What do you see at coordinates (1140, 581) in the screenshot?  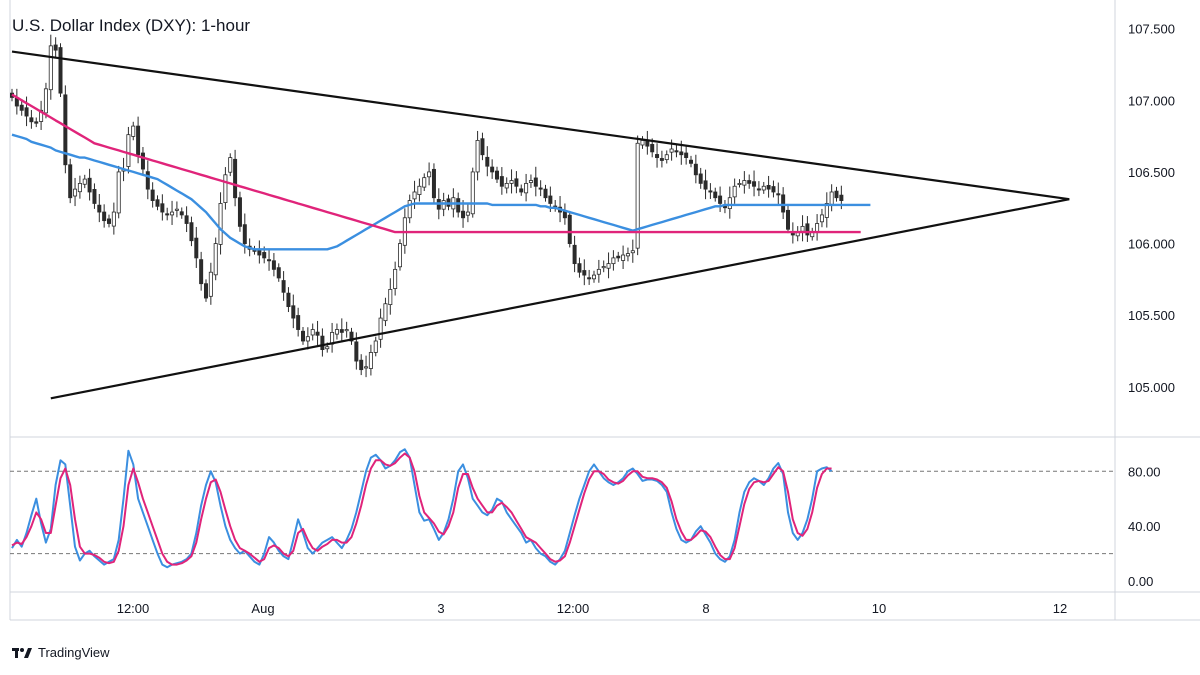 I see `stochastic-tick-label: 0.00` at bounding box center [1140, 581].